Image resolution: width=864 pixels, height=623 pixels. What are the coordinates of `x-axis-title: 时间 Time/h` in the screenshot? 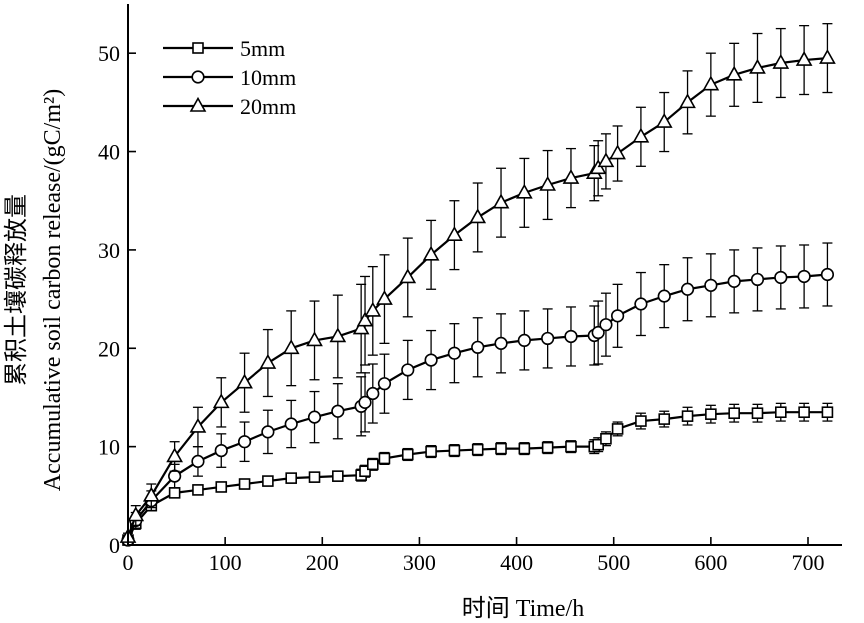 It's located at (523, 608).